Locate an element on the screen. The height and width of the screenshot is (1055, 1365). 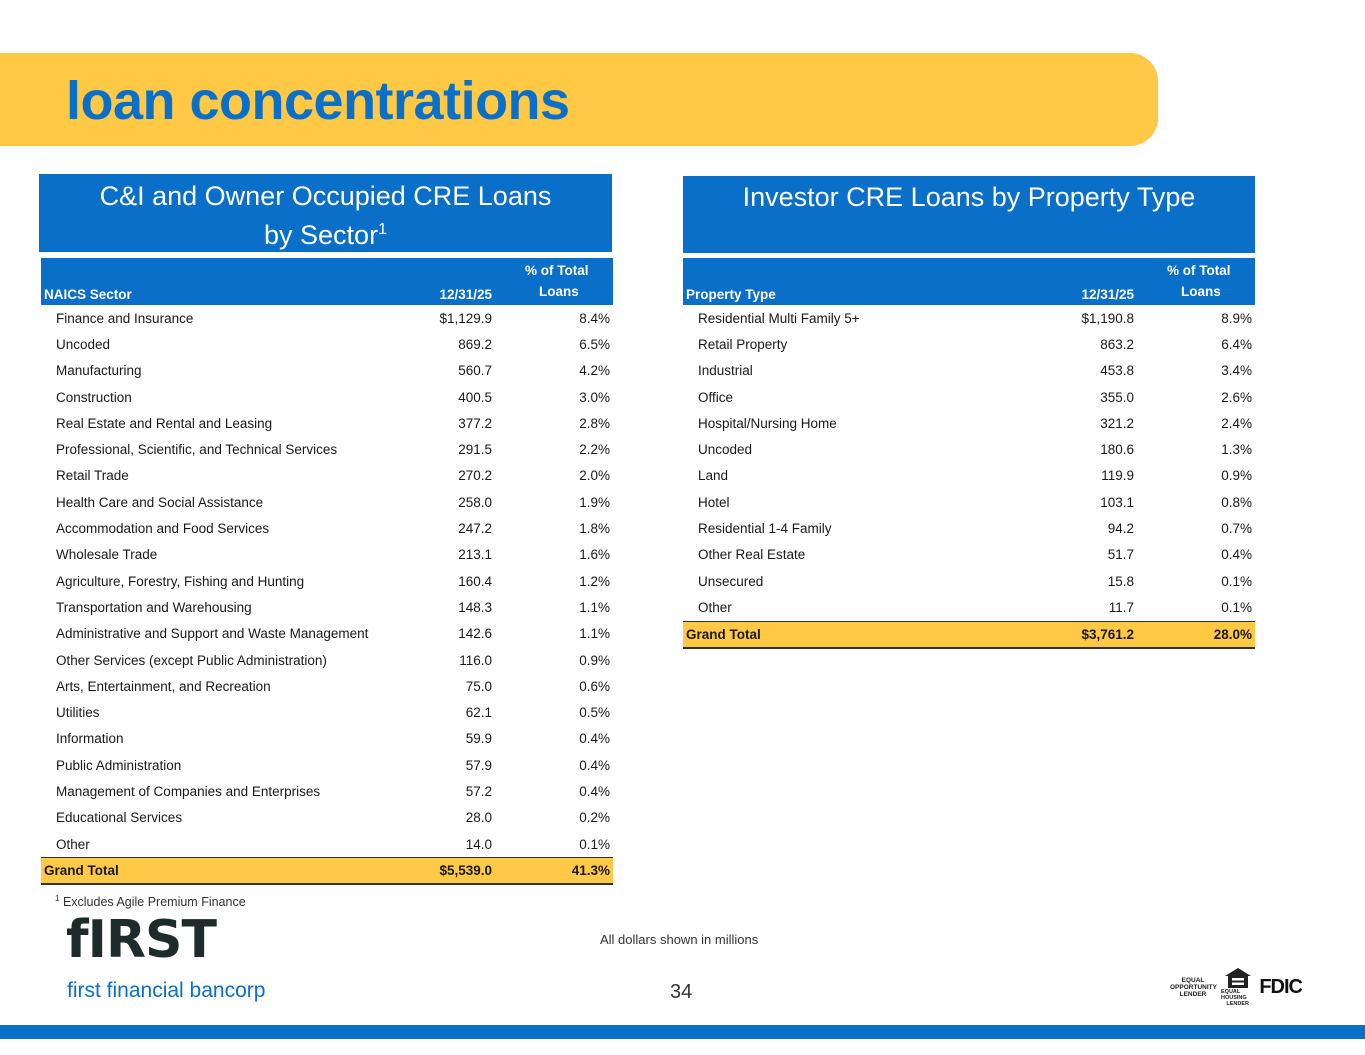
row-label: Public Administration is located at coordinates (119, 765).